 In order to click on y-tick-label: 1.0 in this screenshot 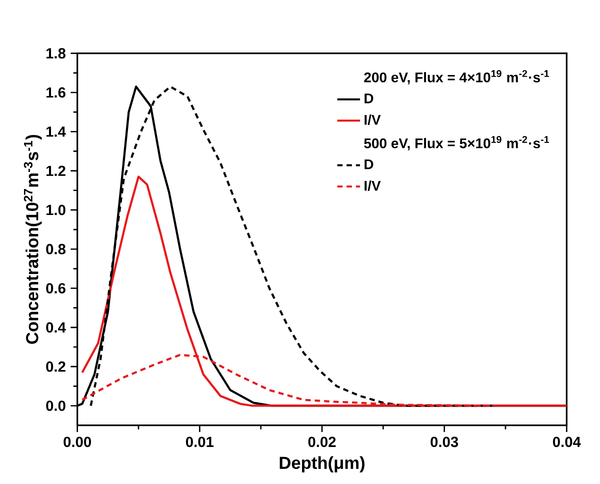, I will do `click(56, 210)`.